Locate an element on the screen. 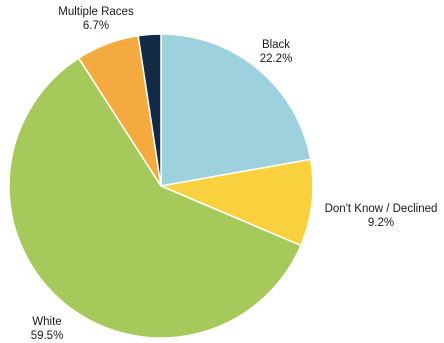 The width and height of the screenshot is (444, 343). slice-label-multiple-races: Multiple Races is located at coordinates (96, 12).